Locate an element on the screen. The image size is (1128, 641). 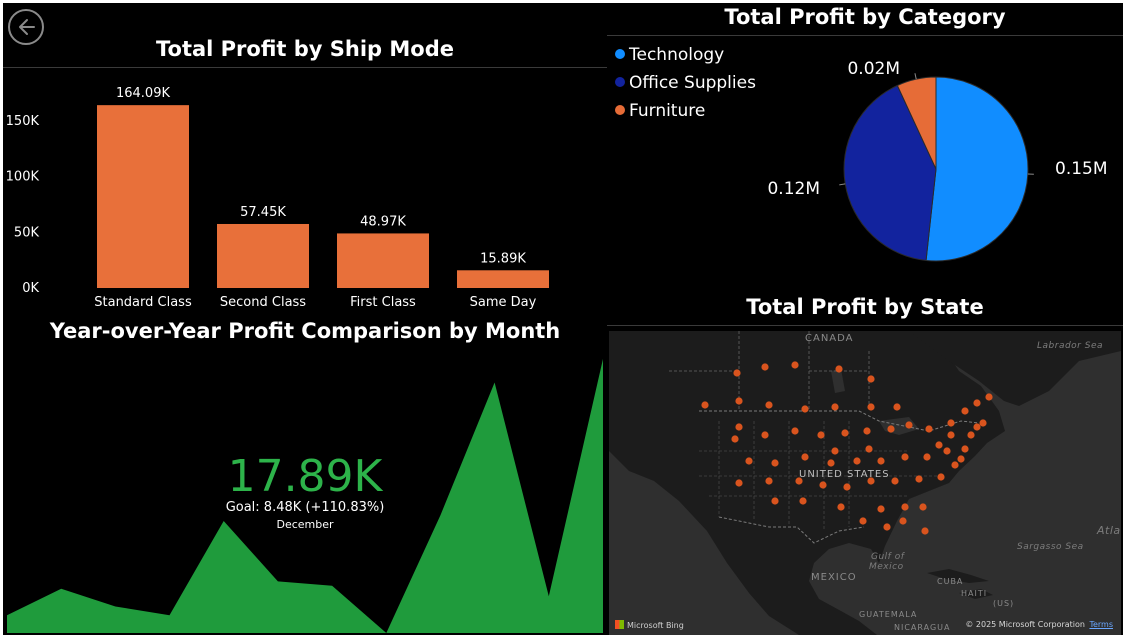
x-tick-label: Standard Class is located at coordinates (143, 302).